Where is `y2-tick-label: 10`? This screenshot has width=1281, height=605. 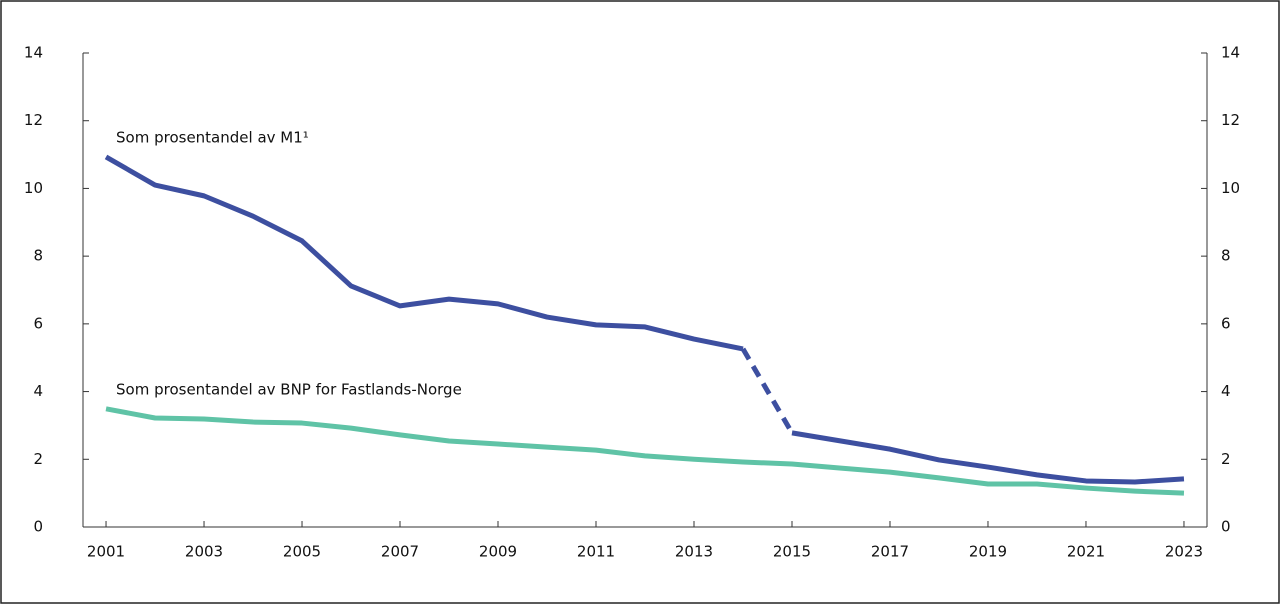
y2-tick-label: 10 is located at coordinates (1230, 188).